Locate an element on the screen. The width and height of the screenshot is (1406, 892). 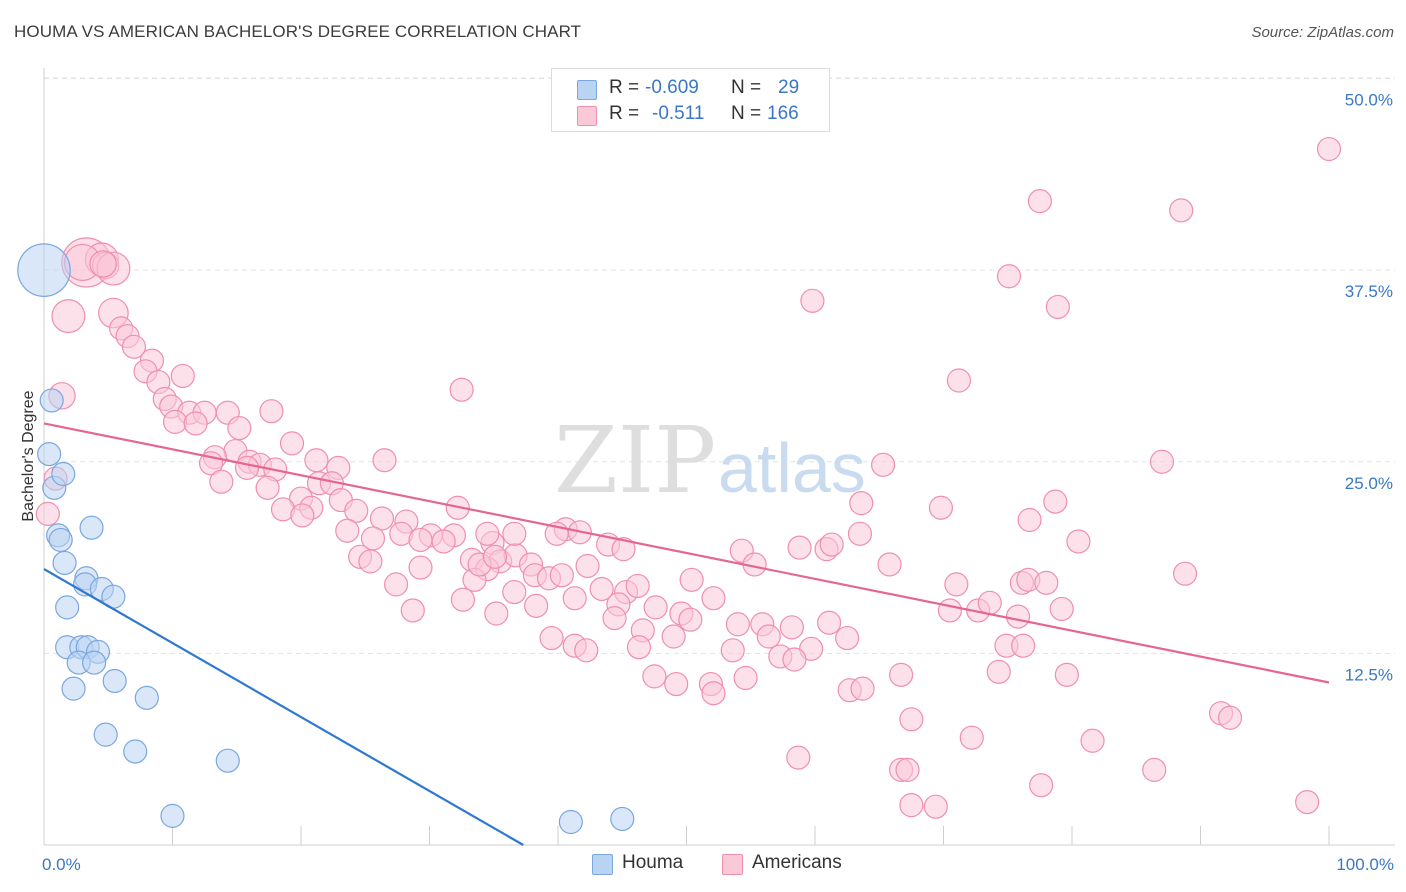
houma-trend-line is located at coordinates (283, 707).